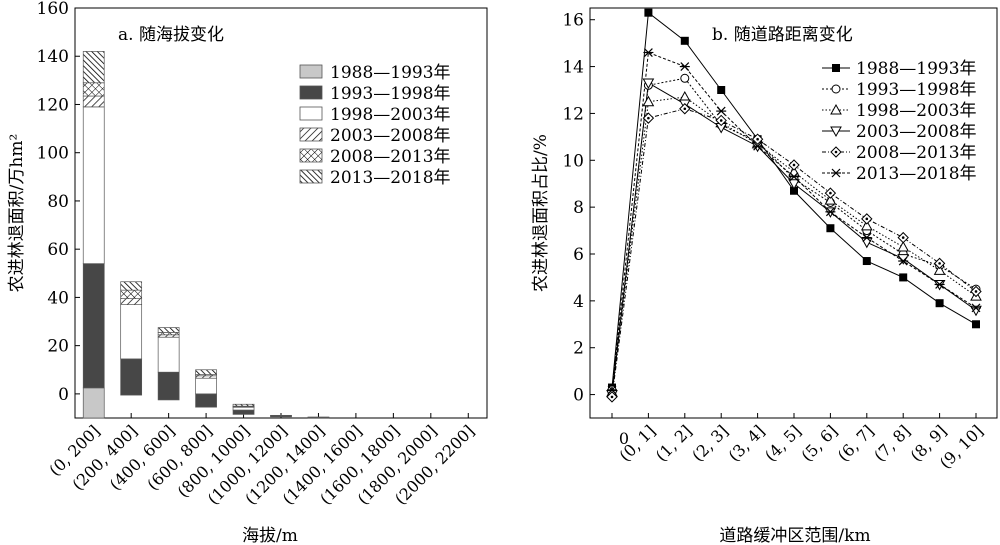  What do you see at coordinates (916, 153) in the screenshot?
I see `legend-label: 2008—2013年` at bounding box center [916, 153].